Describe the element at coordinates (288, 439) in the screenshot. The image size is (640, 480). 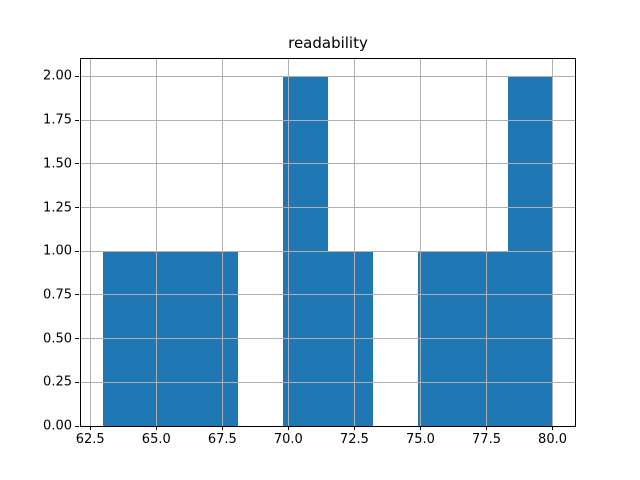
I see `x-tick-label: 70.0` at that location.